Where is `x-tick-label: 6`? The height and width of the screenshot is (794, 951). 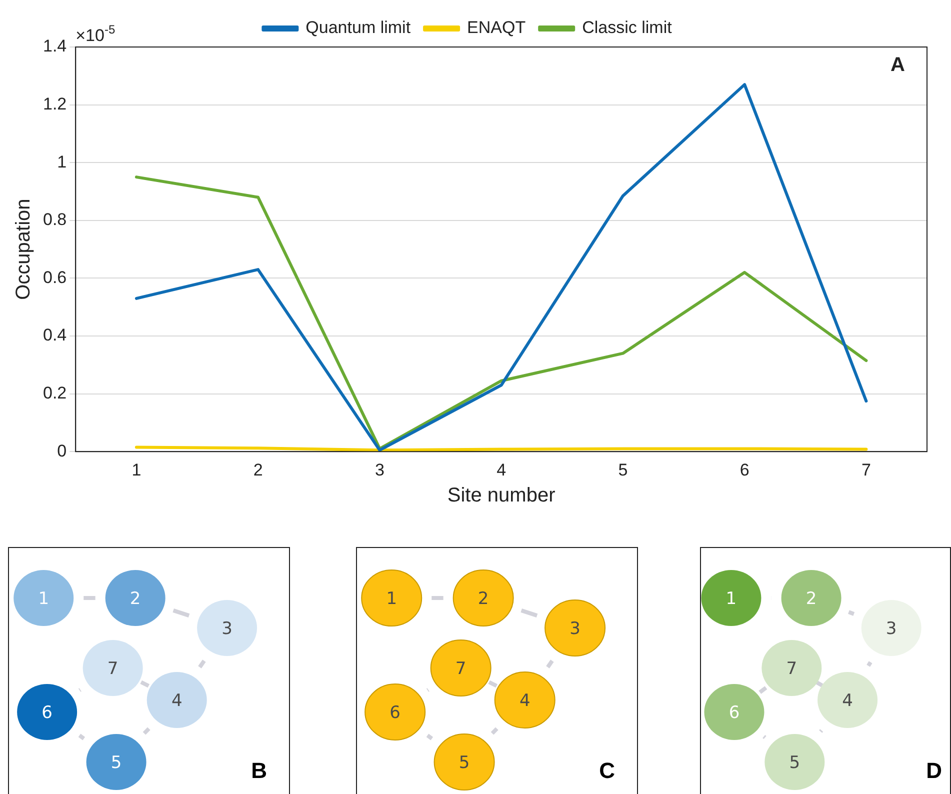 x-tick-label: 6 is located at coordinates (745, 470).